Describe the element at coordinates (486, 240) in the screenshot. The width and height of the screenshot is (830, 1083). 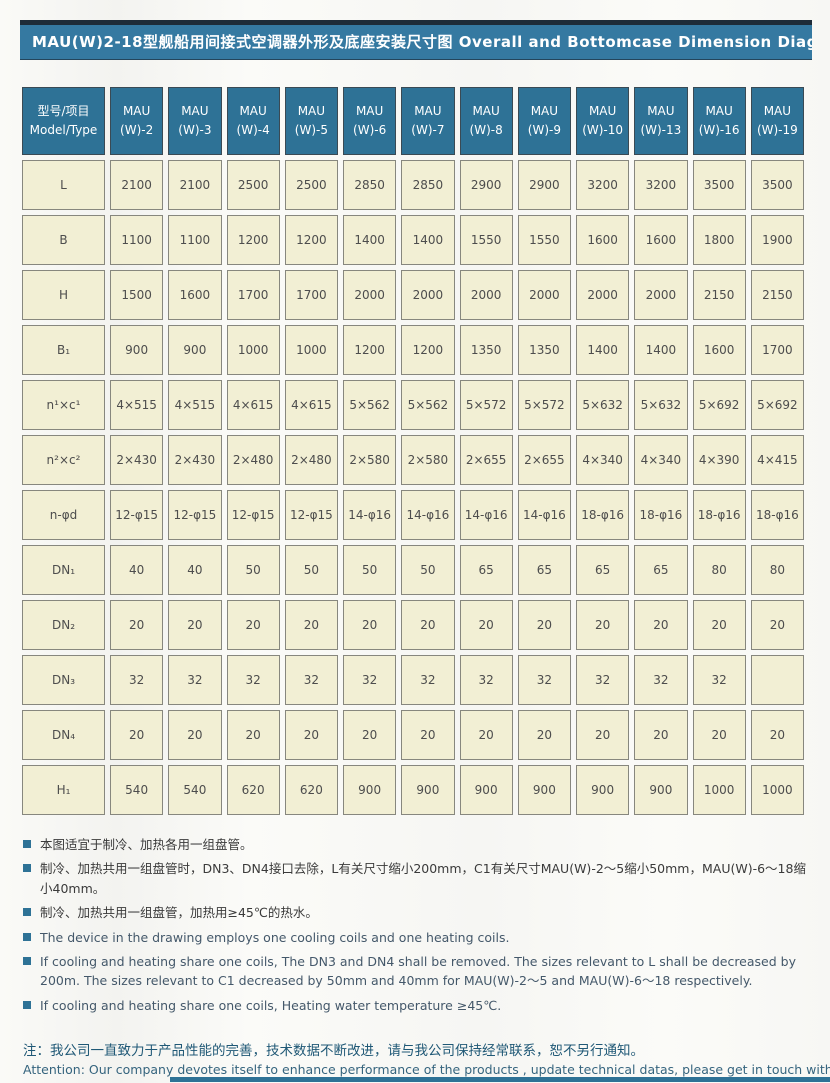
I see `table-cell: 1550` at that location.